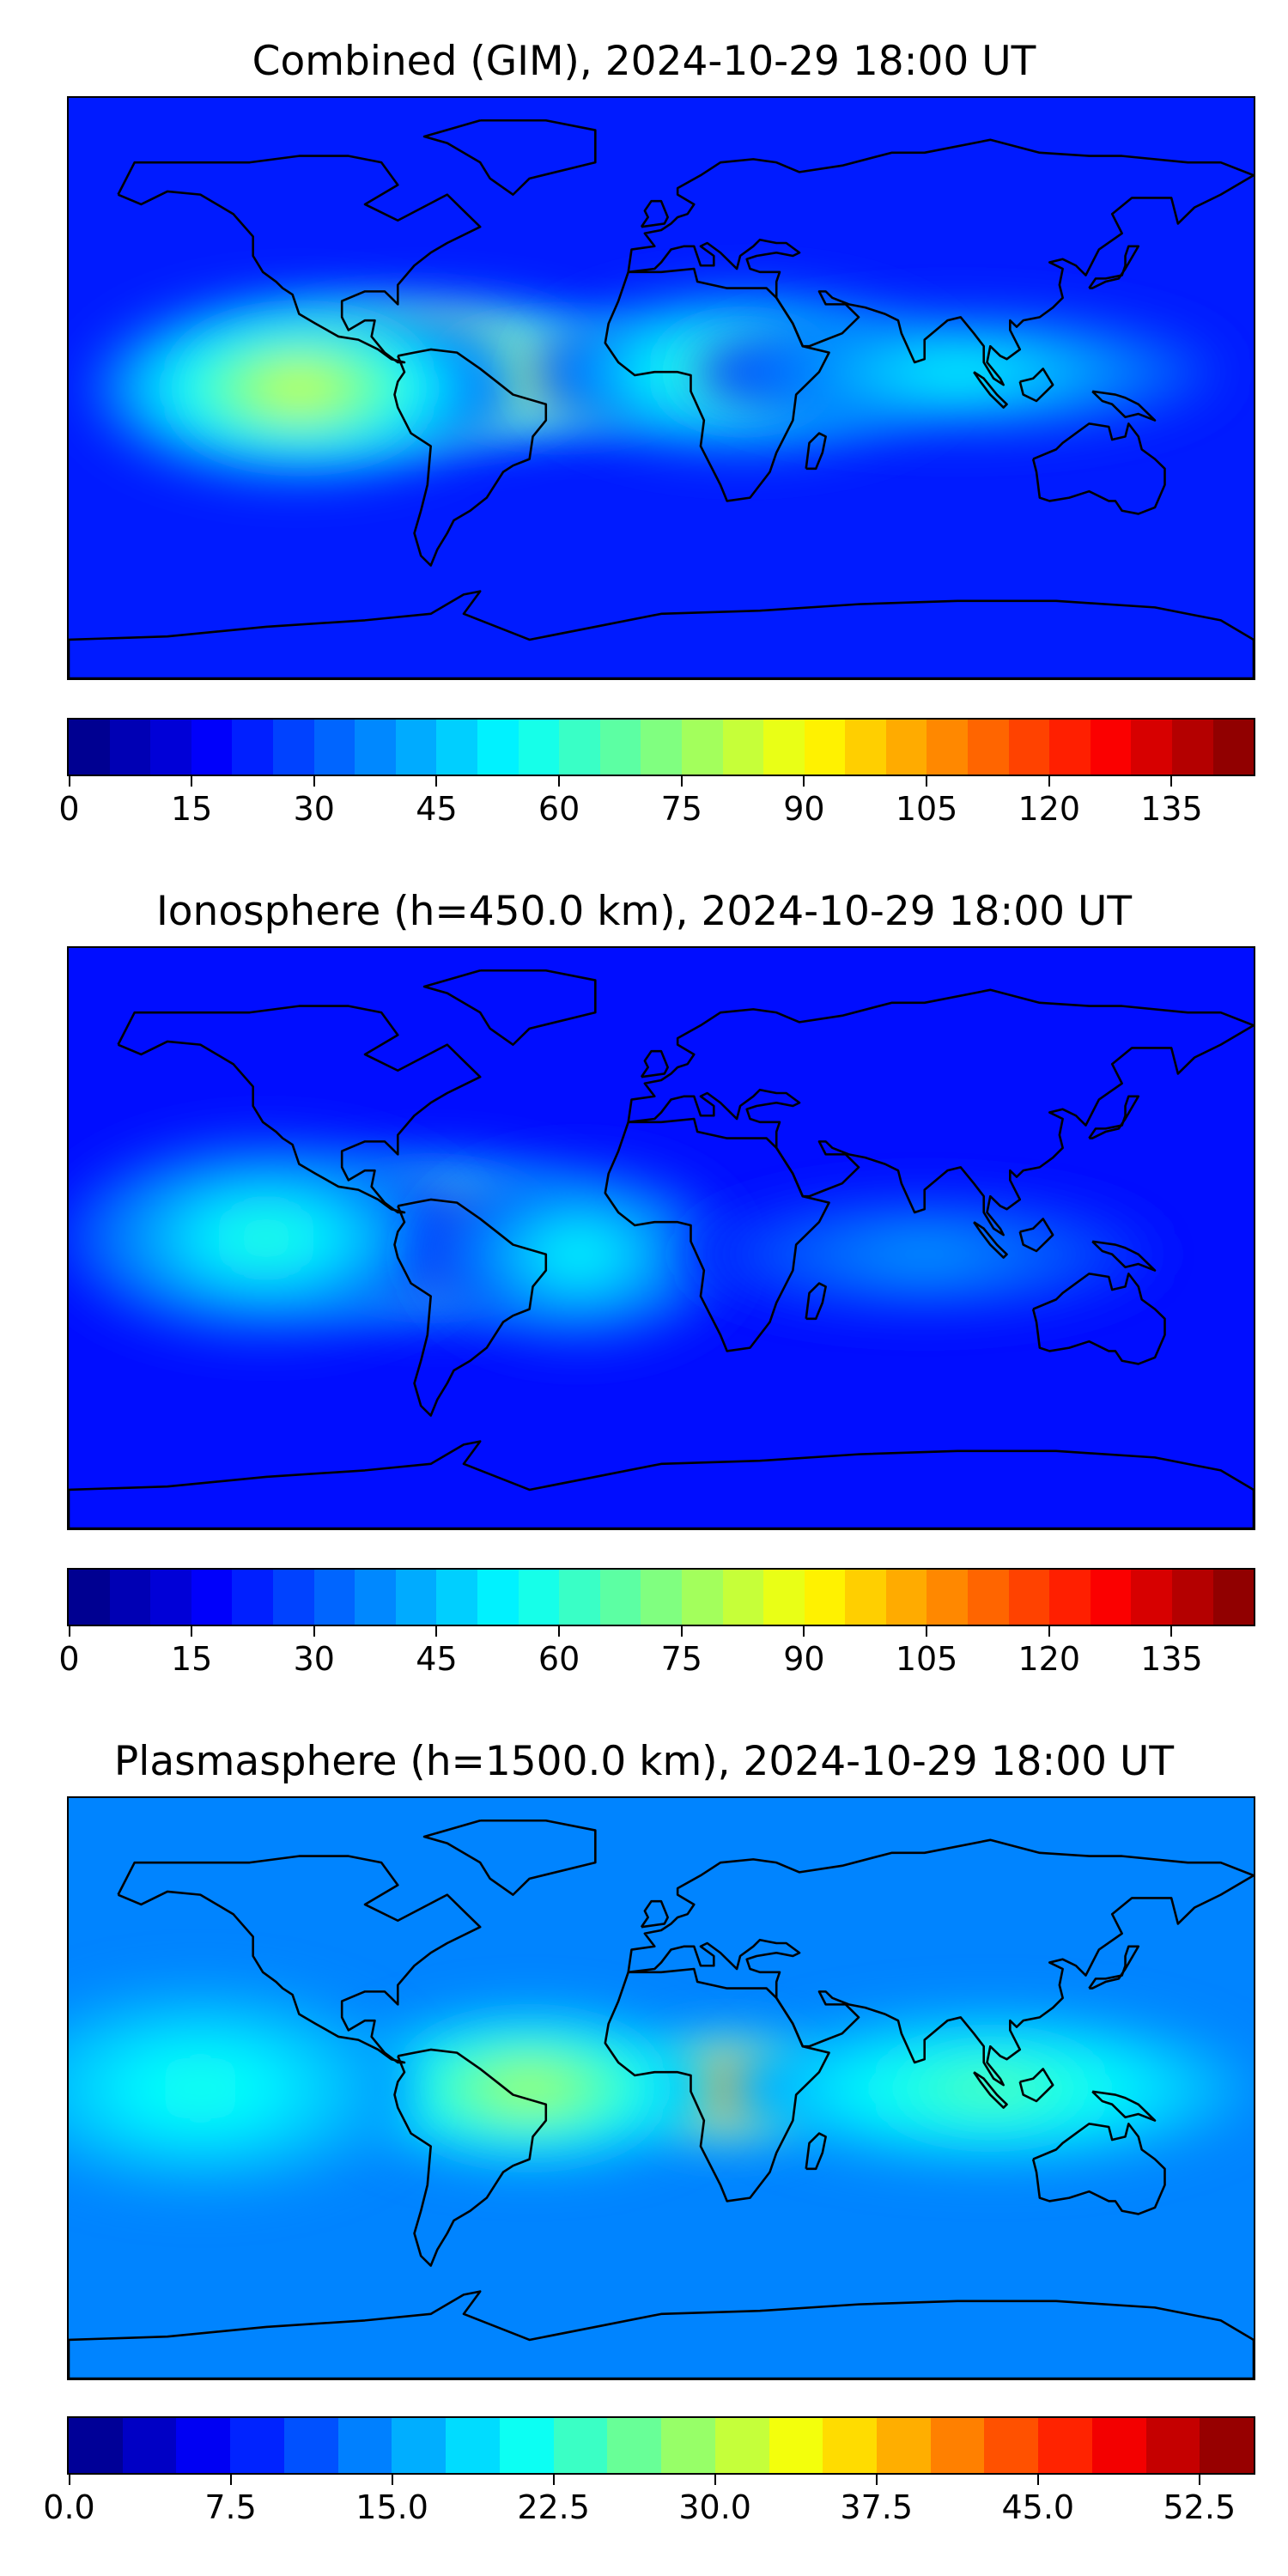 Image resolution: width=1288 pixels, height=2576 pixels. Describe the element at coordinates (661, 747) in the screenshot. I see `panel-1-colorbar` at that location.